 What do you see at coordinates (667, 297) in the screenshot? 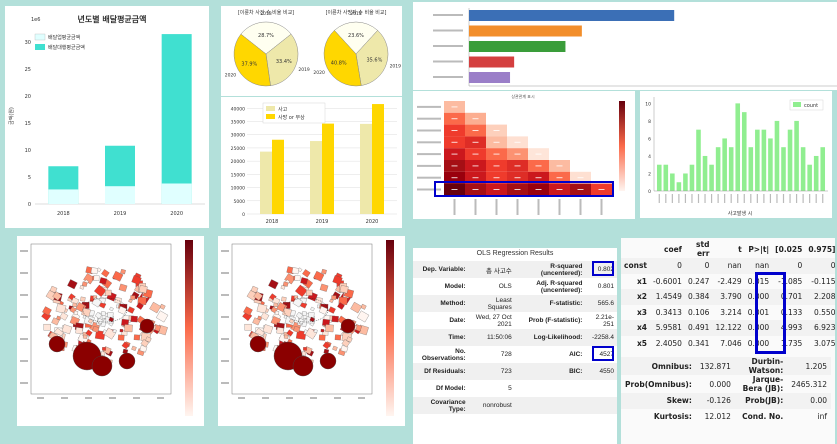
I see `coef-value: 1.4549` at bounding box center [667, 297].